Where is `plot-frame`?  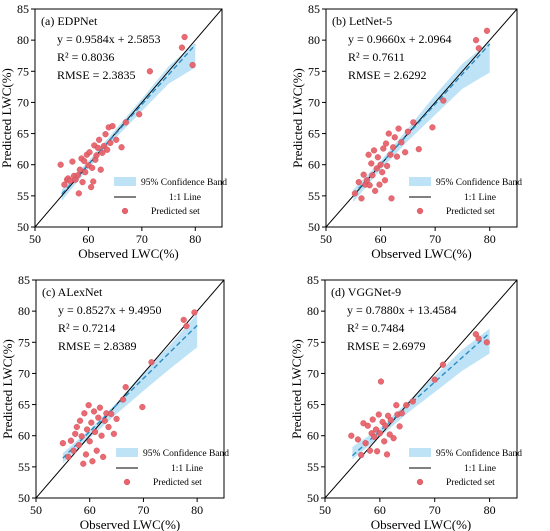 plot-frame is located at coordinates (421, 118).